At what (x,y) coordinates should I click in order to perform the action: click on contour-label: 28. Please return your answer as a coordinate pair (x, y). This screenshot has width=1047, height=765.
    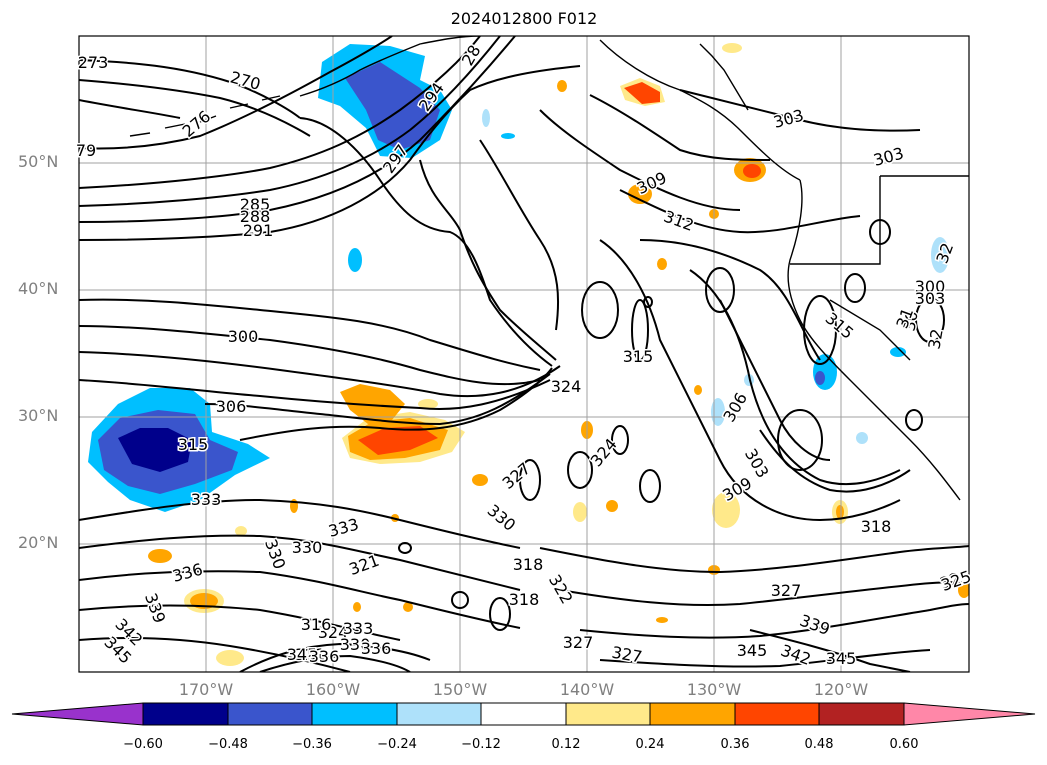
    Looking at the image, I should click on (471, 55).